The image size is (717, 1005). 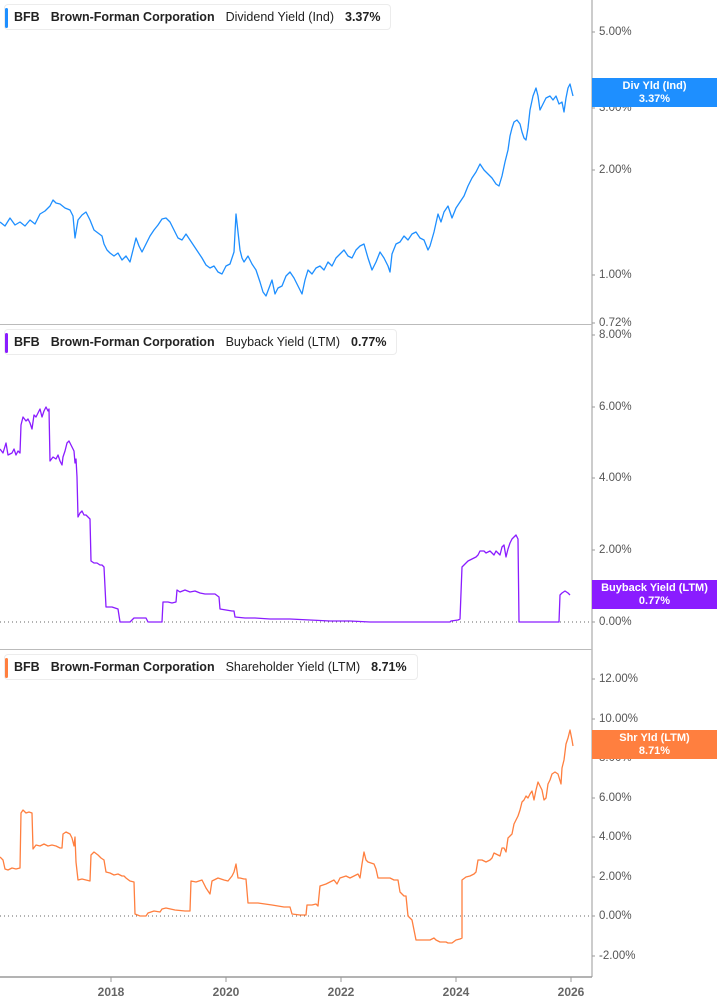 I want to click on tag-label: Buyback Yield (LTM), so click(x=654, y=588).